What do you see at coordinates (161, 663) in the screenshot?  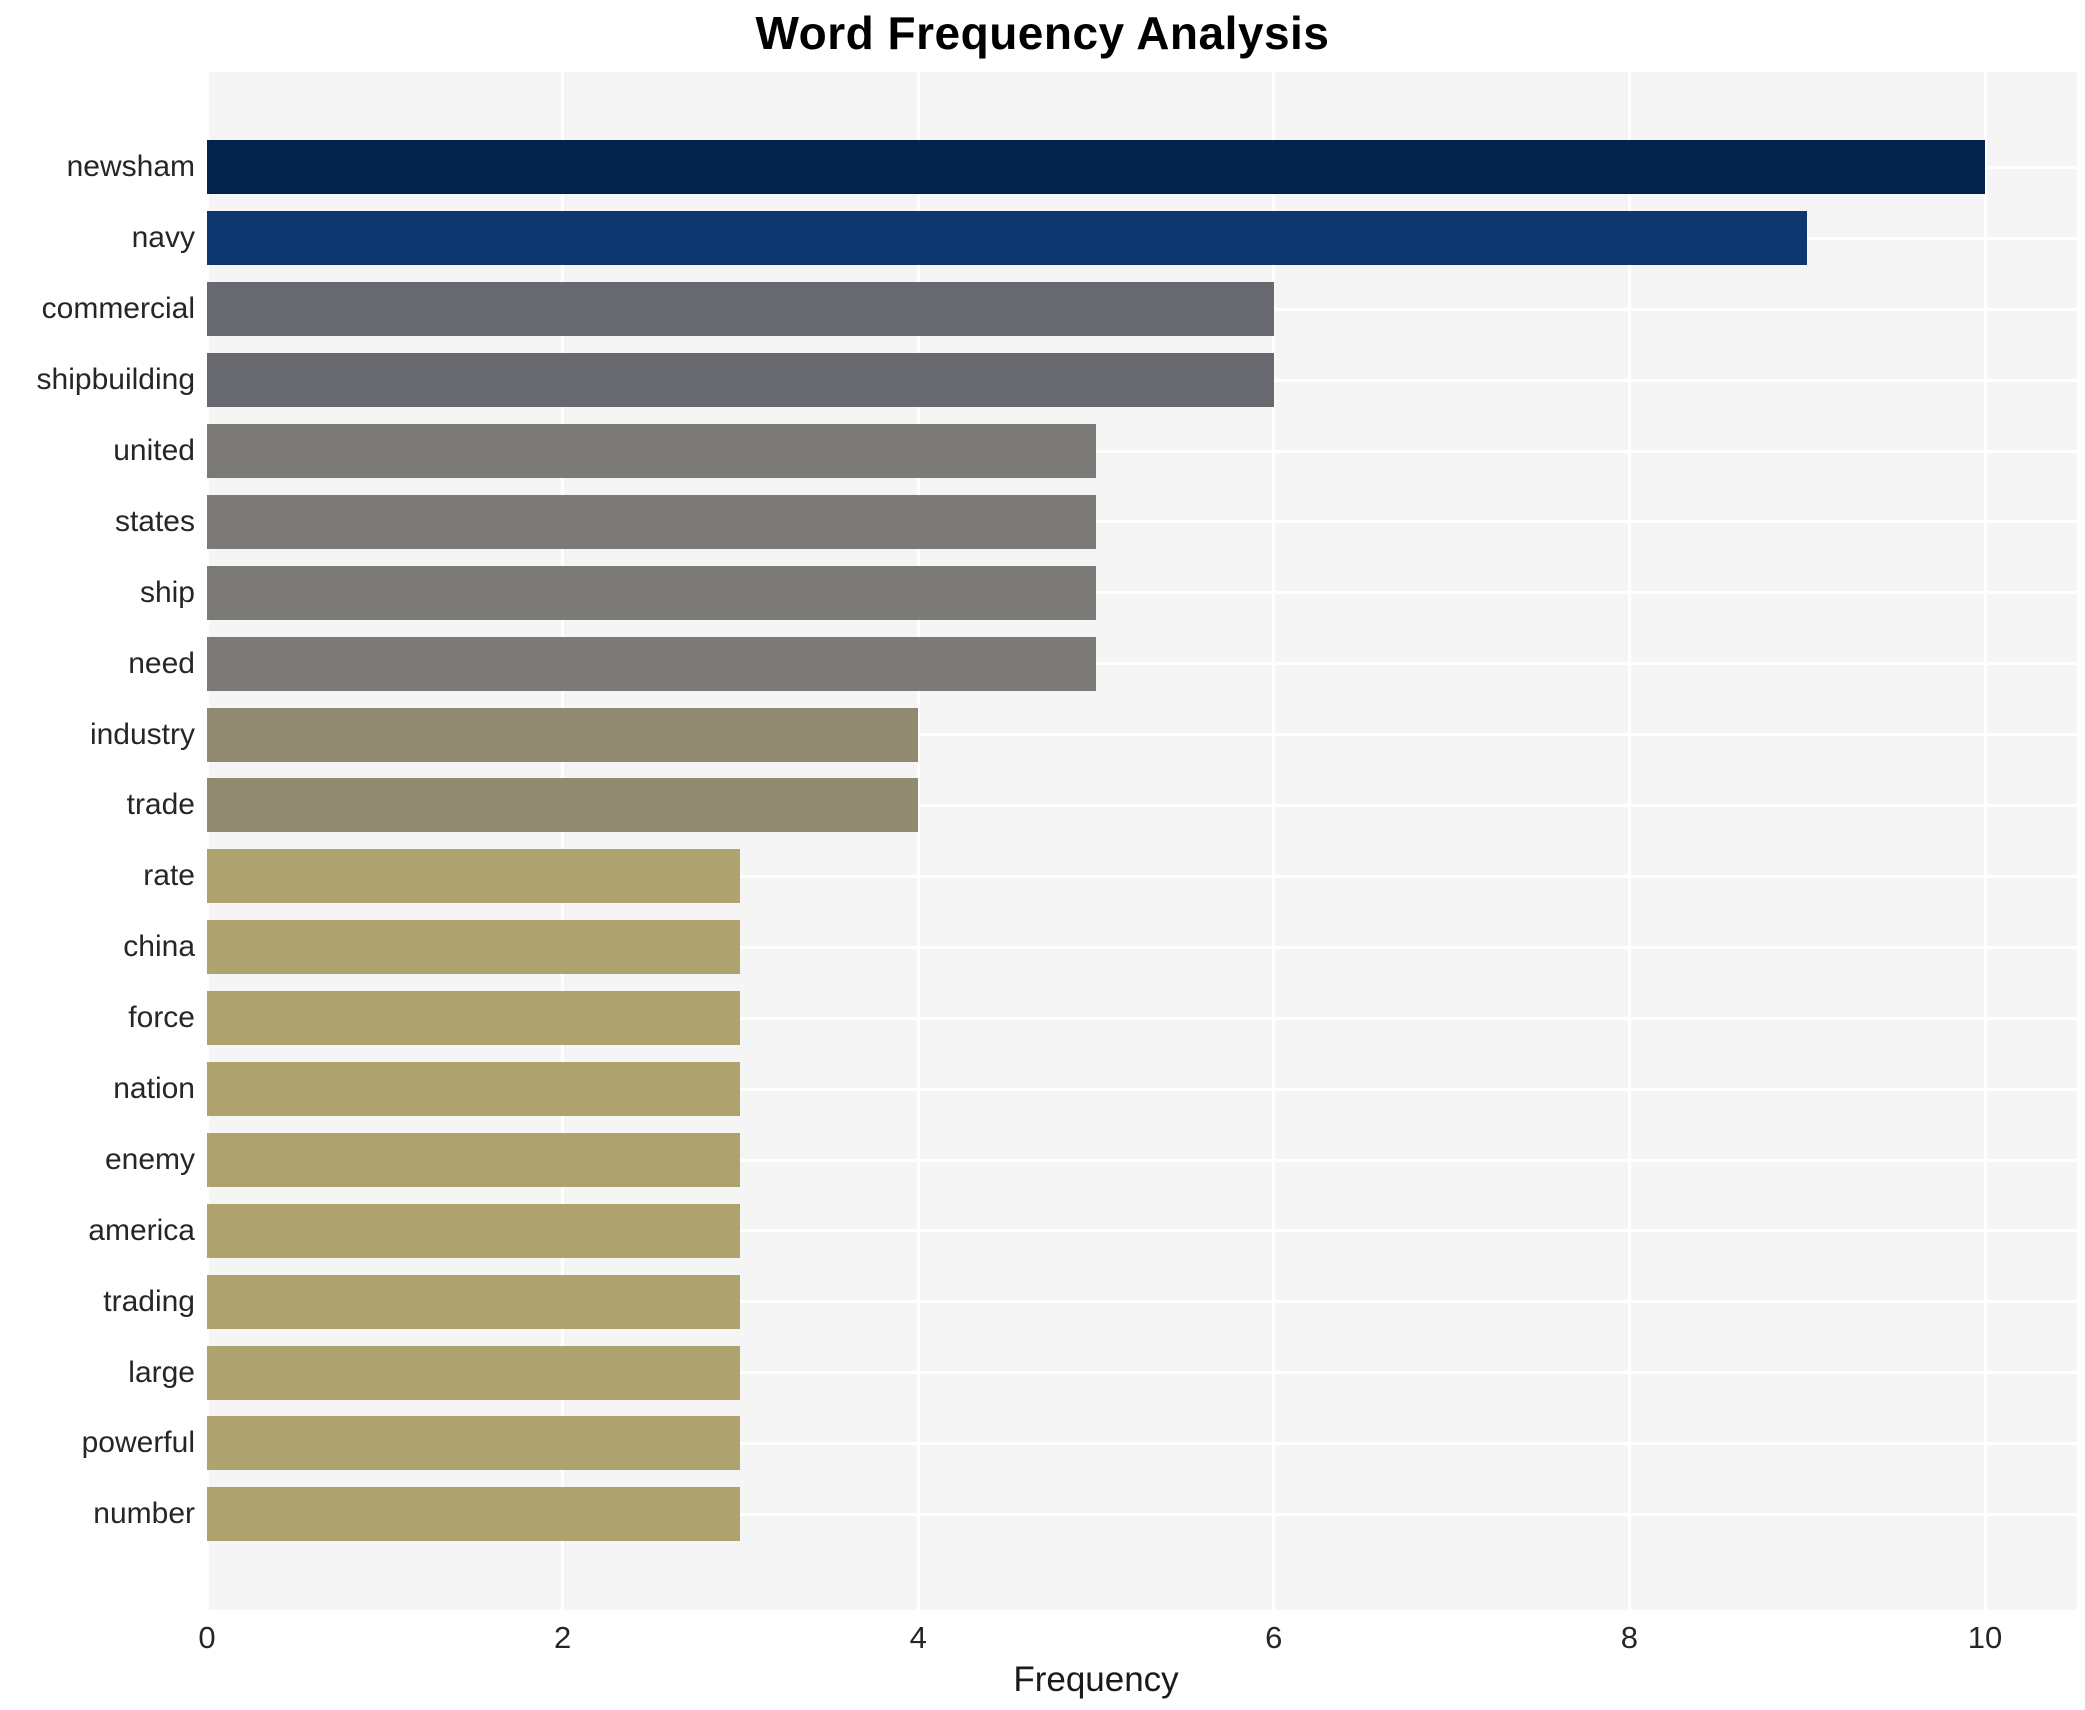 I see `y-tick-label: need` at bounding box center [161, 663].